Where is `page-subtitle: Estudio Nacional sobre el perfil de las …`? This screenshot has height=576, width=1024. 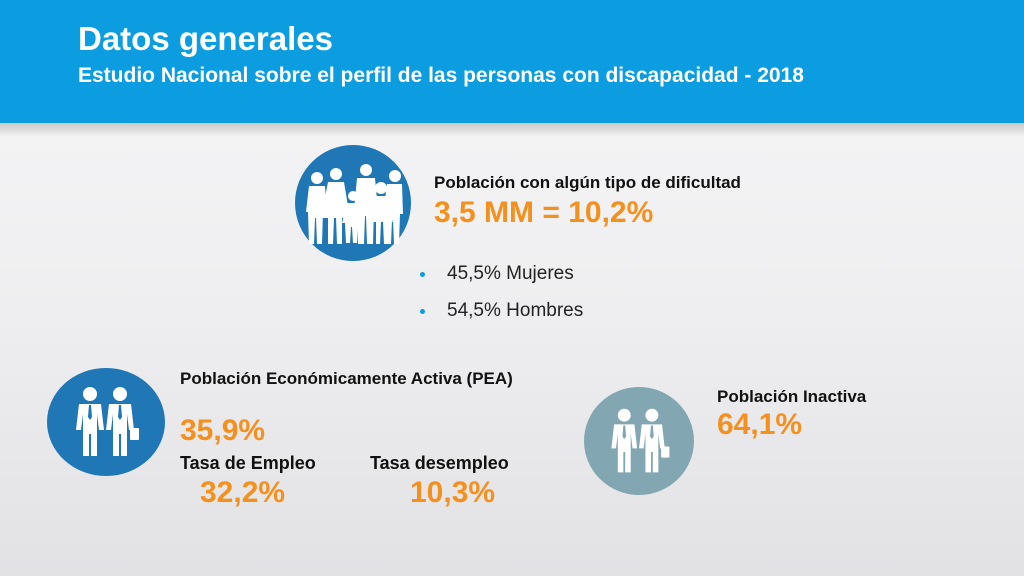
page-subtitle: Estudio Nacional sobre el perfil de las … is located at coordinates (441, 75).